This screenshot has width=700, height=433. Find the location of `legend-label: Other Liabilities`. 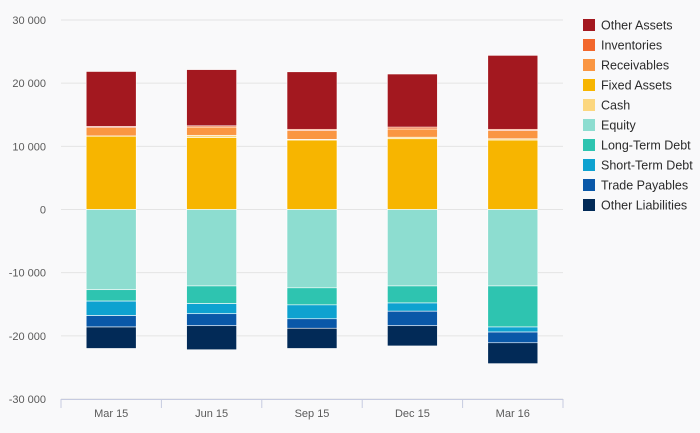

legend-label: Other Liabilities is located at coordinates (644, 206).